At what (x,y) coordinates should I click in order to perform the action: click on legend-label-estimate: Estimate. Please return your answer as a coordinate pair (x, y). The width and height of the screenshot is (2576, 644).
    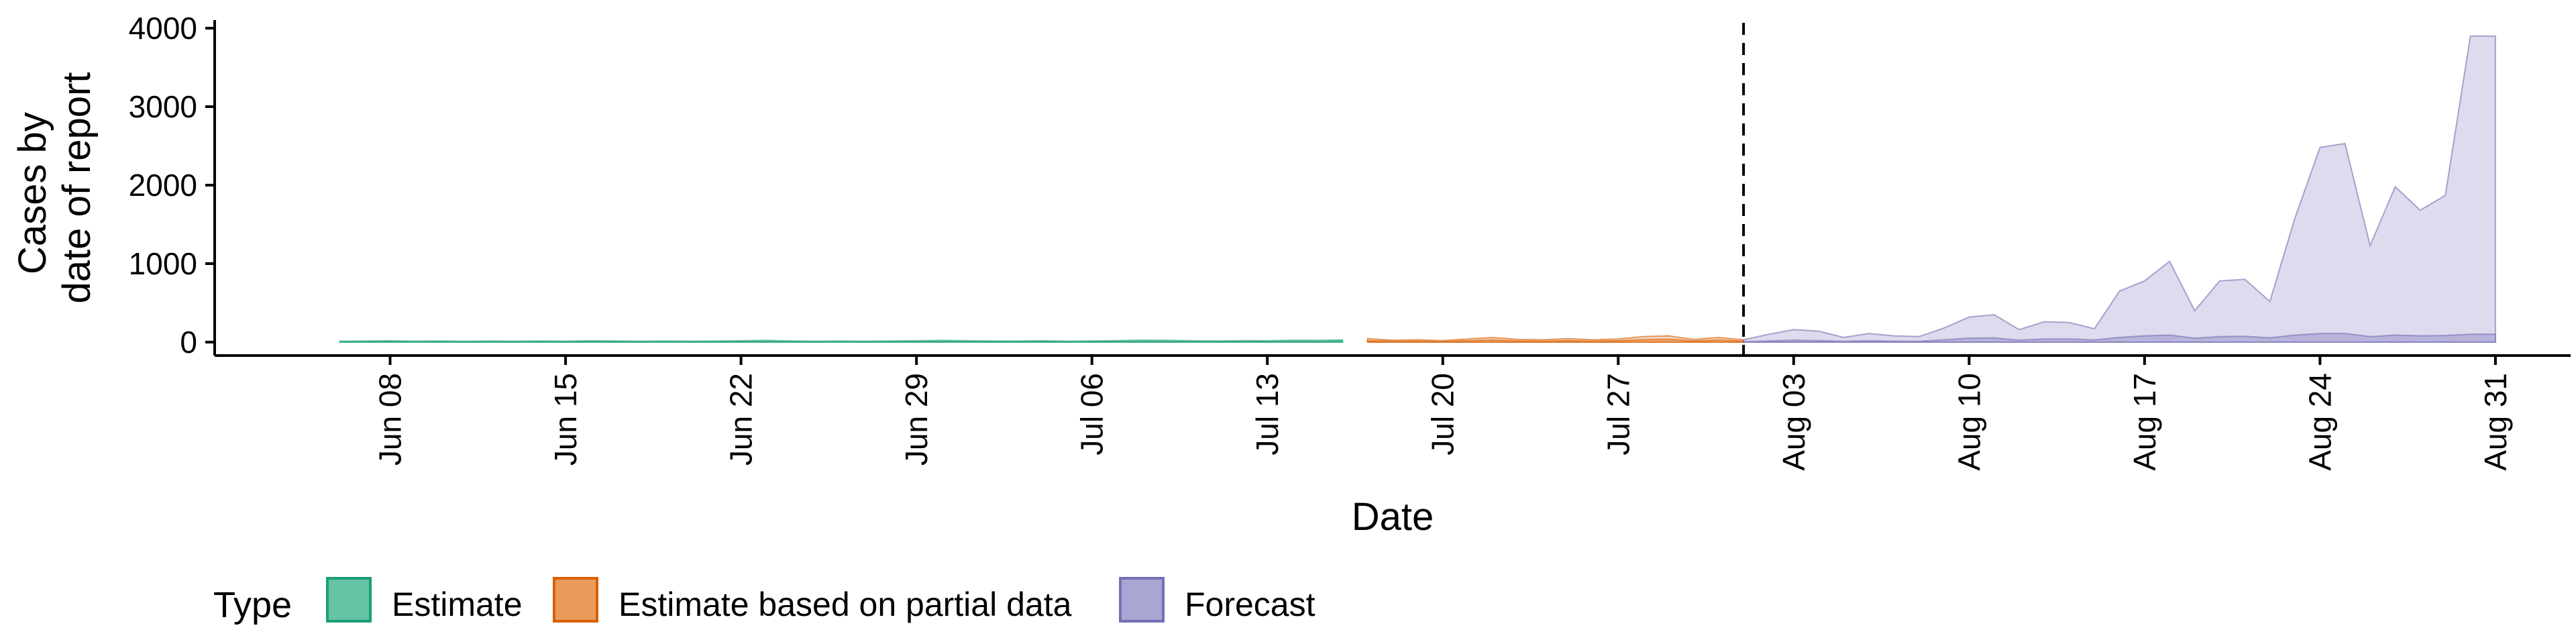
    Looking at the image, I should click on (457, 604).